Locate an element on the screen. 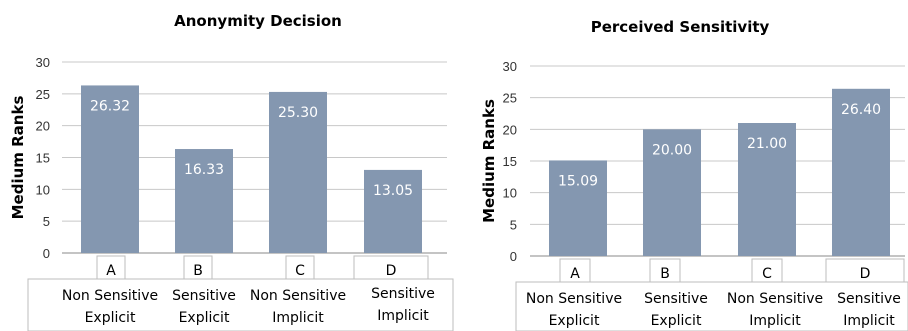 Image resolution: width=908 pixels, height=331 pixels. bar-value-label: 25.30 is located at coordinates (298, 113).